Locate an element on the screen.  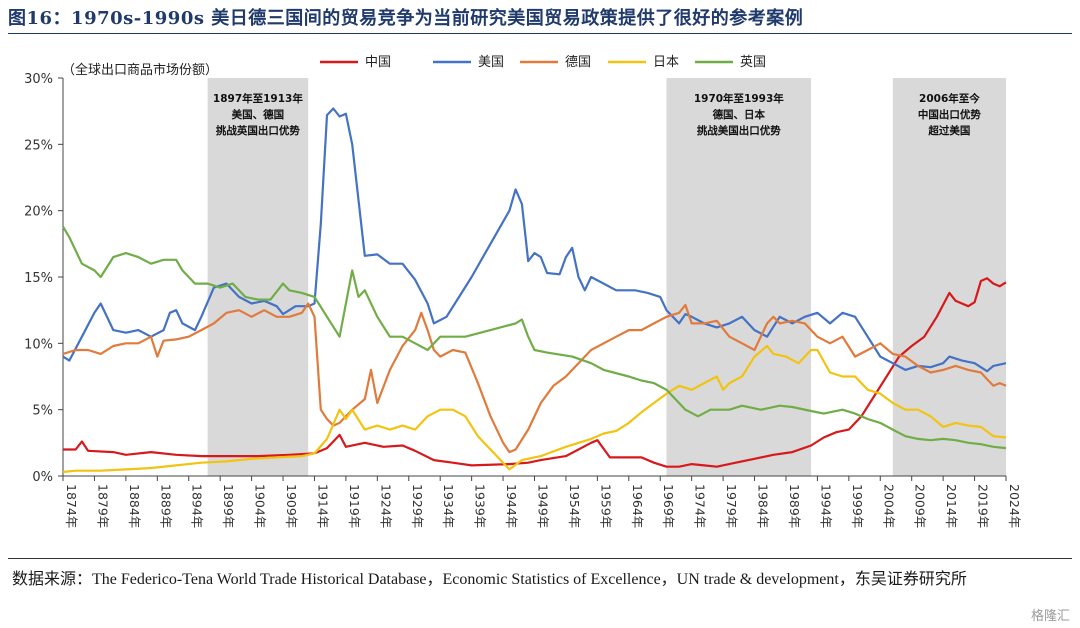
bottom-rule is located at coordinates (540, 558).